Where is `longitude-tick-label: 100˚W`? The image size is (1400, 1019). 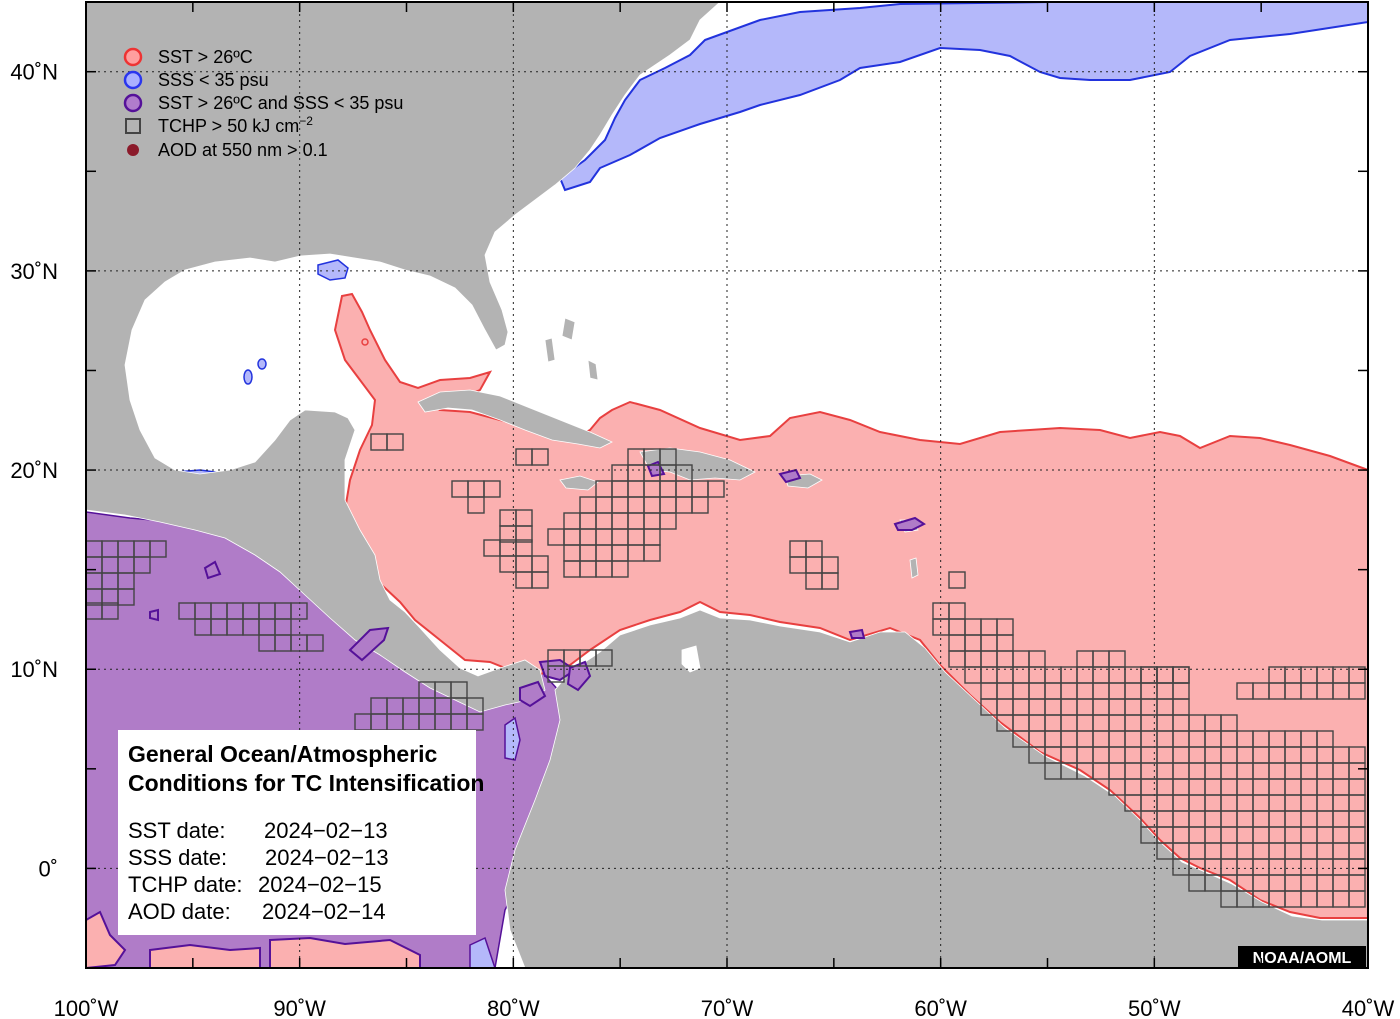
longitude-tick-label: 100˚W is located at coordinates (86, 1007).